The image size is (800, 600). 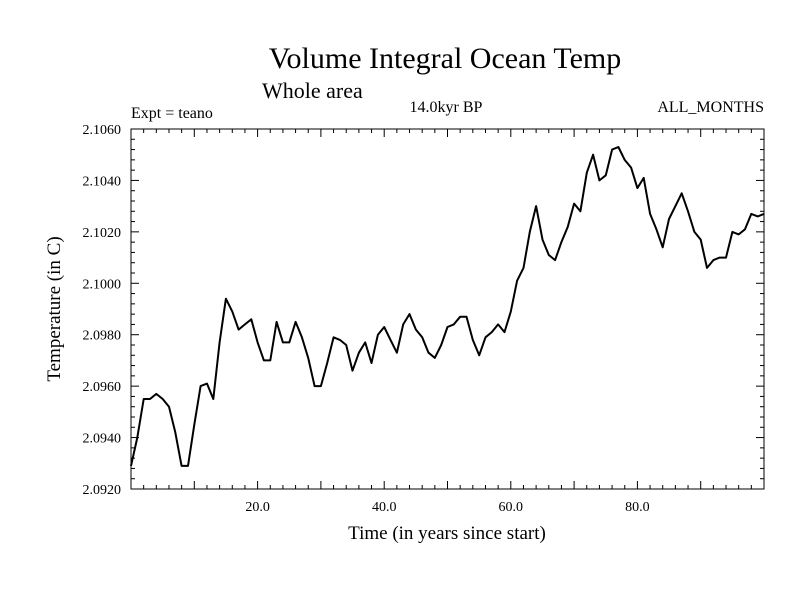 I want to click on y-axis-label: Temperature (in C), so click(x=54, y=308).